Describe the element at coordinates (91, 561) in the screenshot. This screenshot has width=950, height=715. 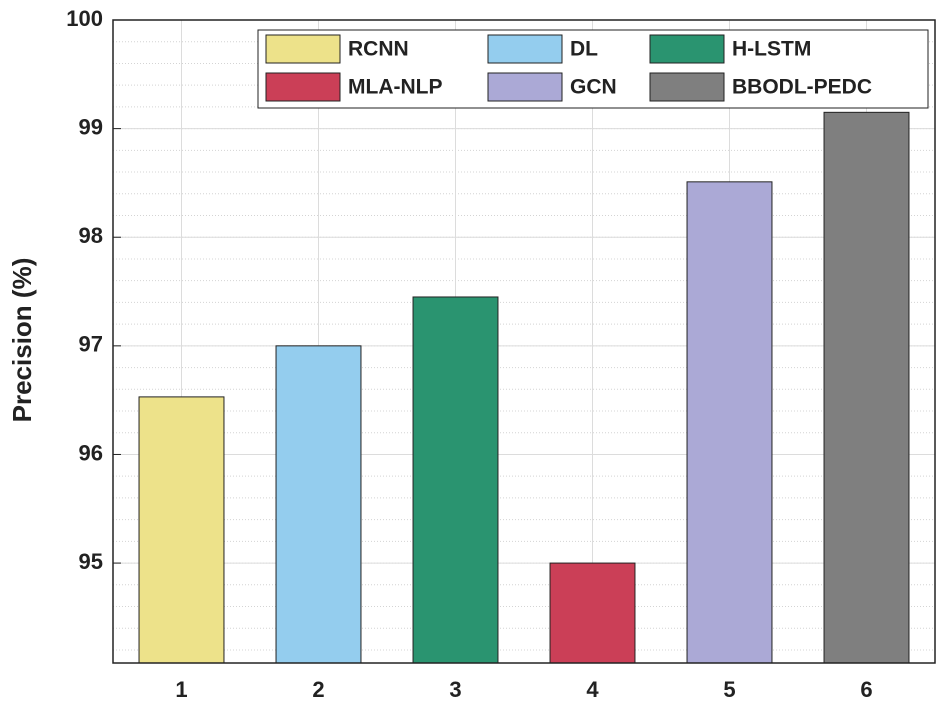
I see `y-tick-label: 95` at that location.